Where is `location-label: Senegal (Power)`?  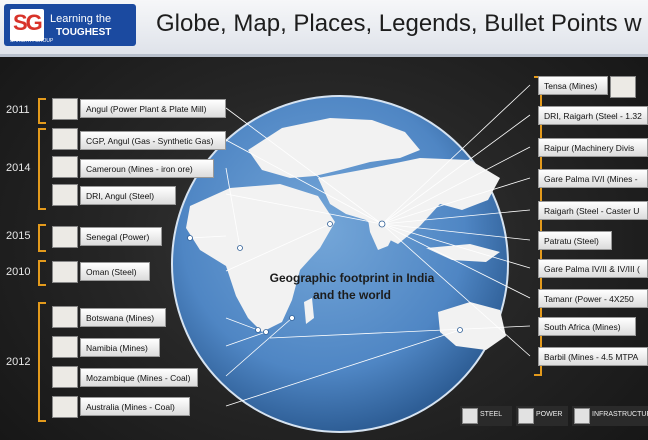
location-label: Senegal (Power) is located at coordinates (121, 236).